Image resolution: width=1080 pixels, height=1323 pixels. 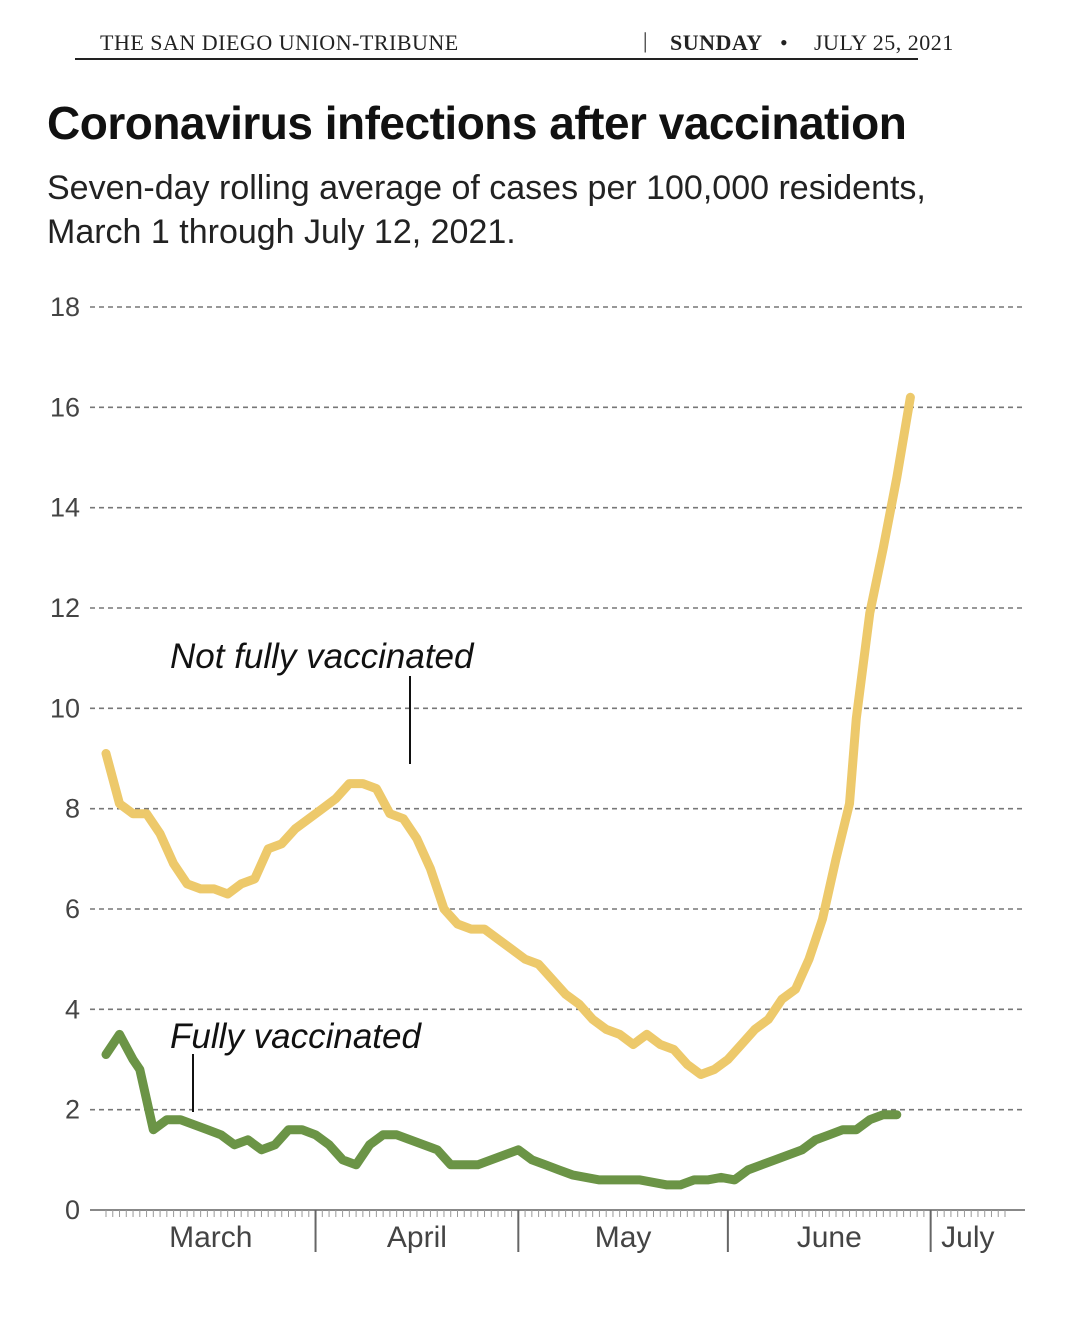 What do you see at coordinates (65, 608) in the screenshot?
I see `y-tick-label: 12` at bounding box center [65, 608].